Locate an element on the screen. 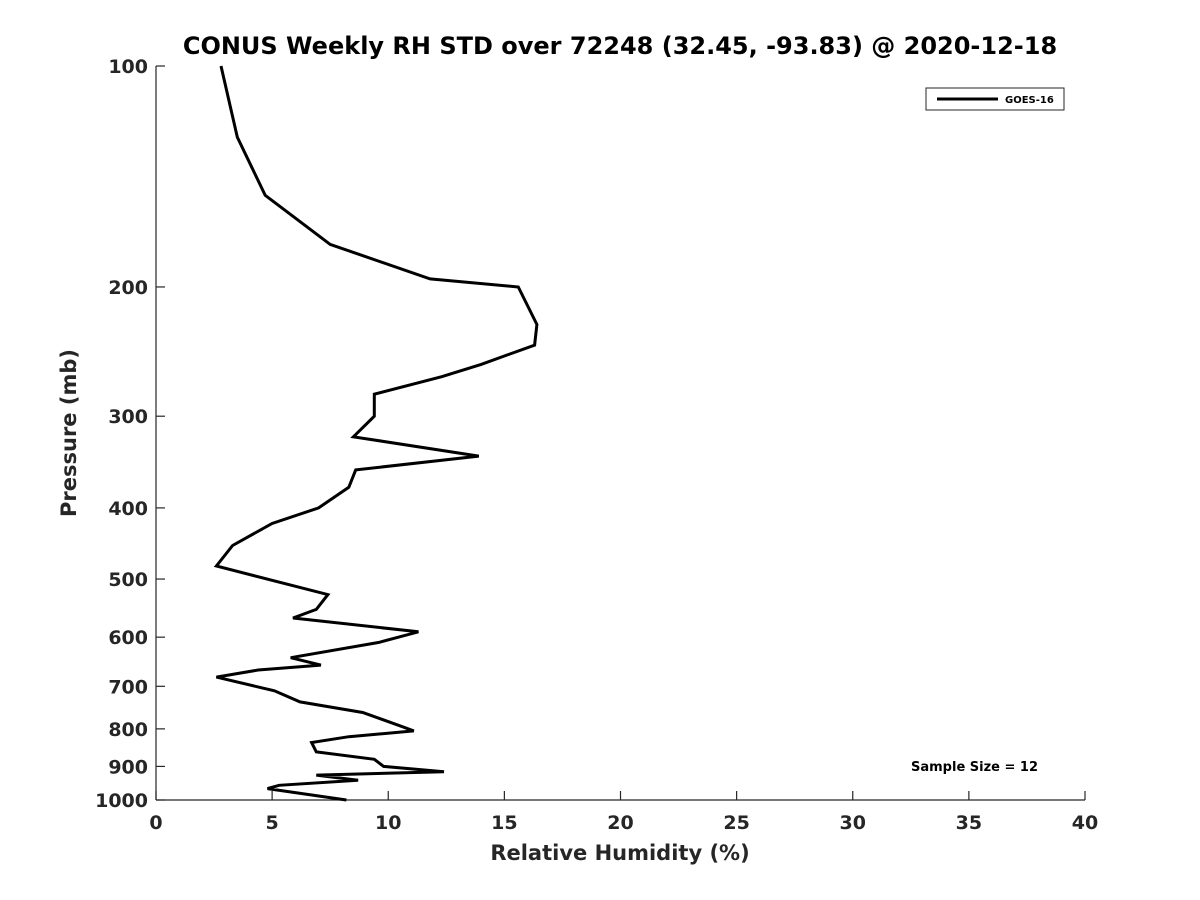 This screenshot has height=900, width=1200. x-tick-label: 5 is located at coordinates (272, 823).